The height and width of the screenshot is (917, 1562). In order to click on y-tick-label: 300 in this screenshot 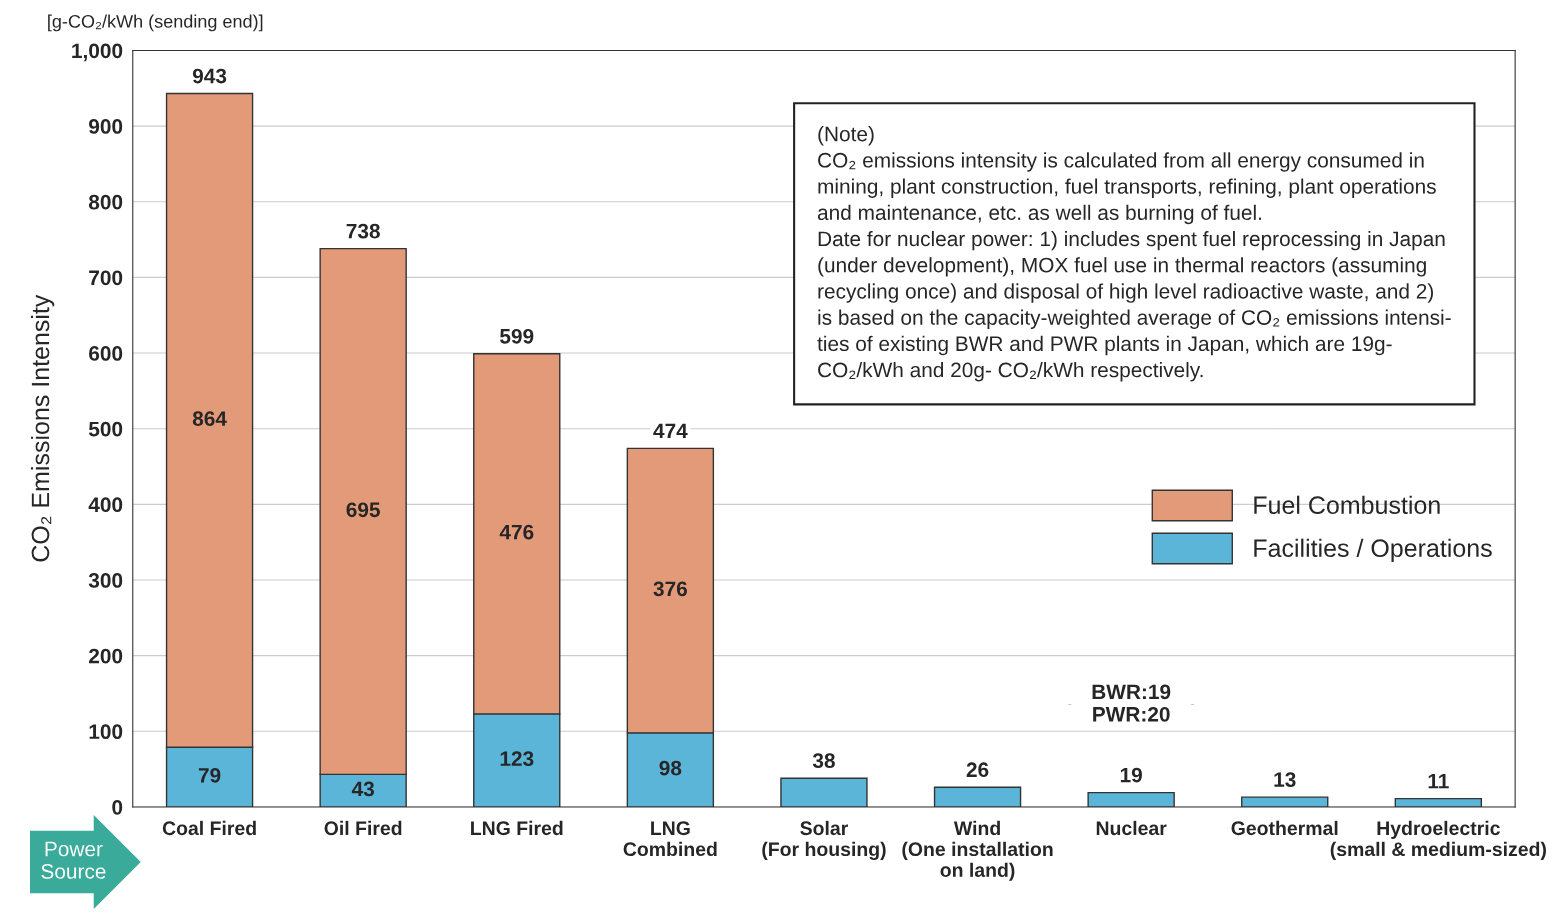, I will do `click(105, 580)`.